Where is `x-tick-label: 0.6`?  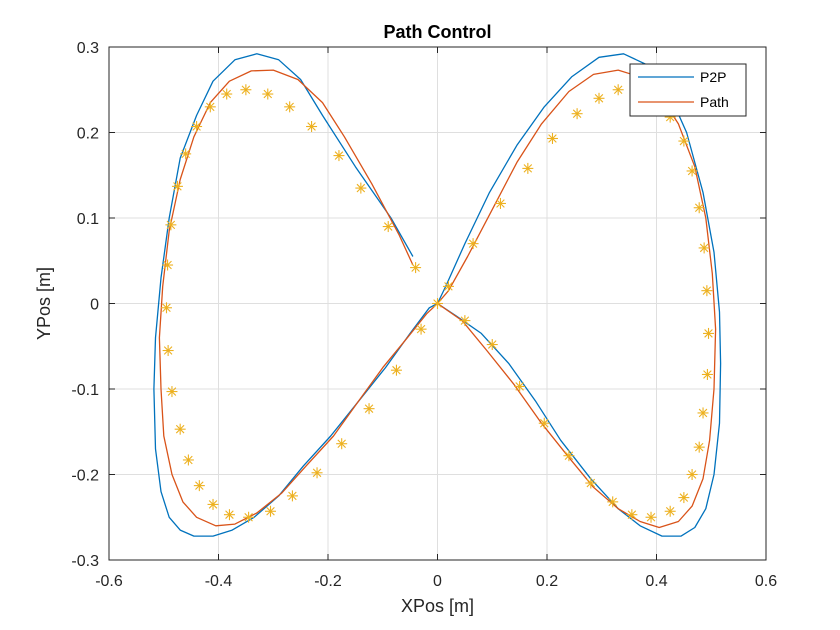 x-tick-label: 0.6 is located at coordinates (766, 581).